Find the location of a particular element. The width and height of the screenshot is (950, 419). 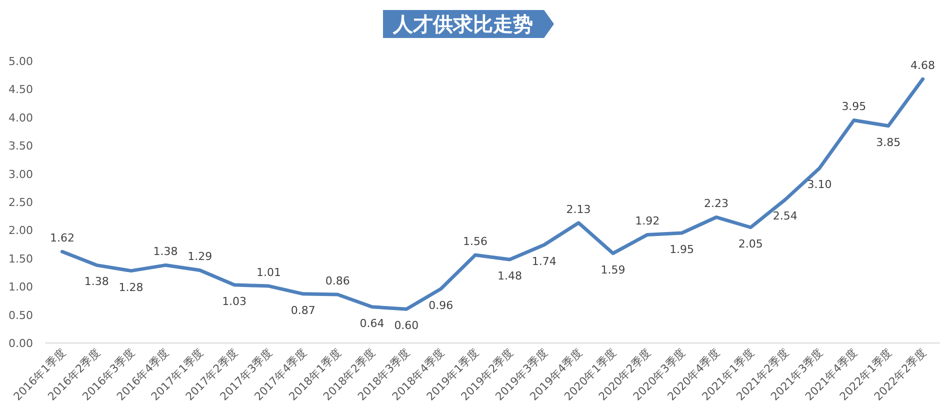

data-label: 1.48 is located at coordinates (509, 276).